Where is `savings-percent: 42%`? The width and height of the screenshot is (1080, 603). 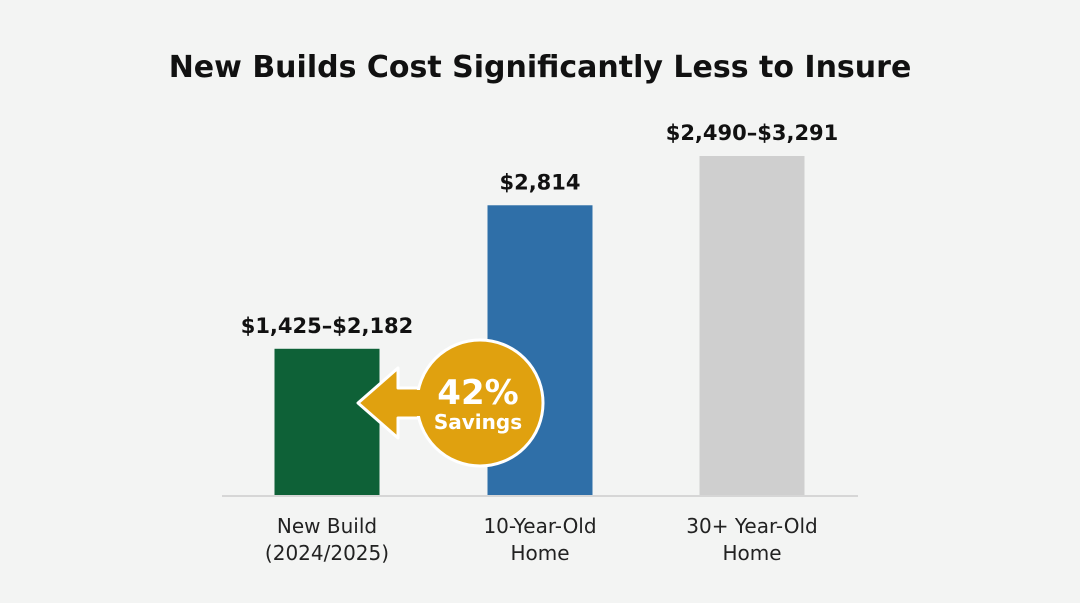 savings-percent: 42% is located at coordinates (477, 393).